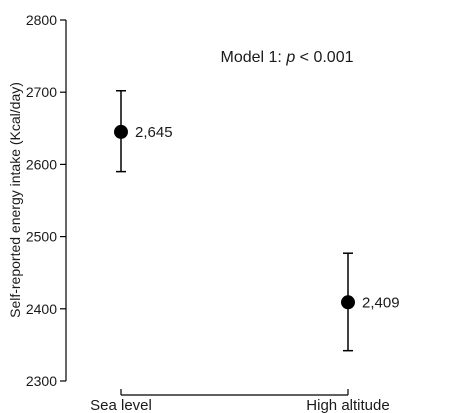  Describe the element at coordinates (154, 132) in the screenshot. I see `data-label-0: 2,645` at that location.